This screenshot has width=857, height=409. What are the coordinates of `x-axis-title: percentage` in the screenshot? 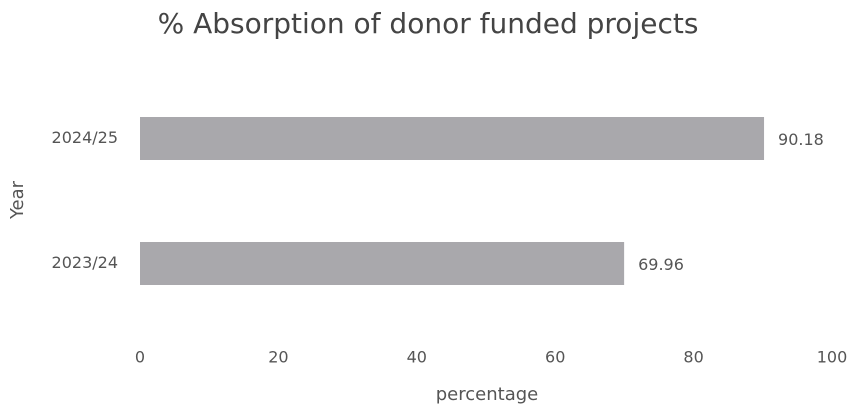 It's located at (487, 394).